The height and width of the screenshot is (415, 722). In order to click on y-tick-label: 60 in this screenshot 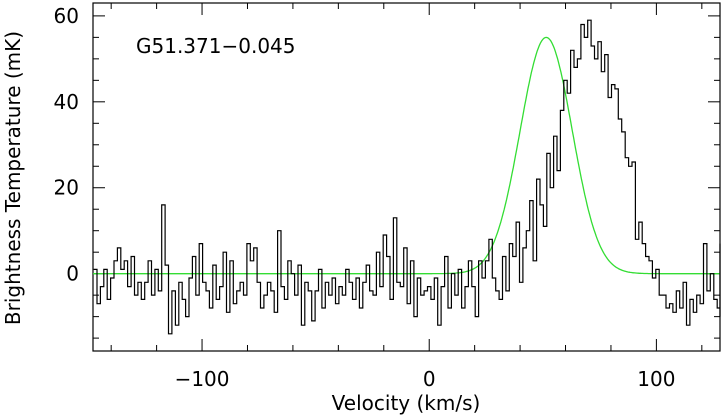, I will do `click(66, 16)`.